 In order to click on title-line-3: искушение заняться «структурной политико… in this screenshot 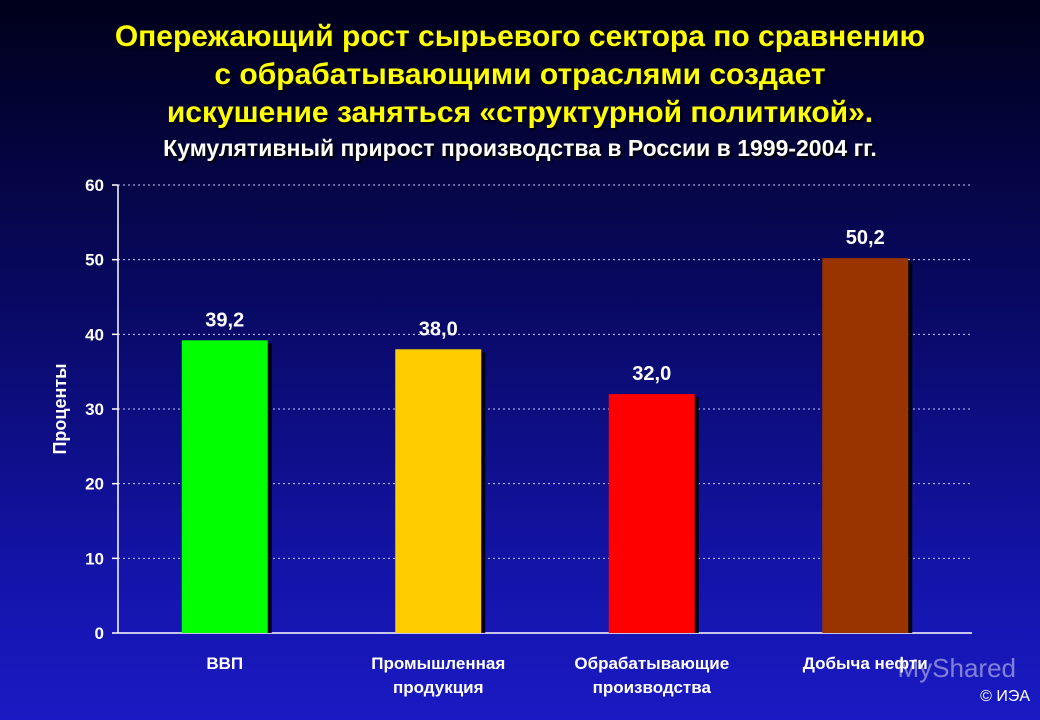, I will do `click(520, 112)`.